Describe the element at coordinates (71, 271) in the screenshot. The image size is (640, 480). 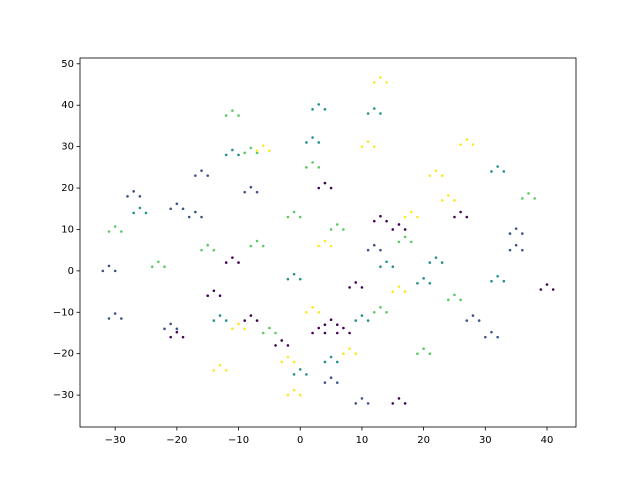
I see `y-tick-label: 0` at that location.